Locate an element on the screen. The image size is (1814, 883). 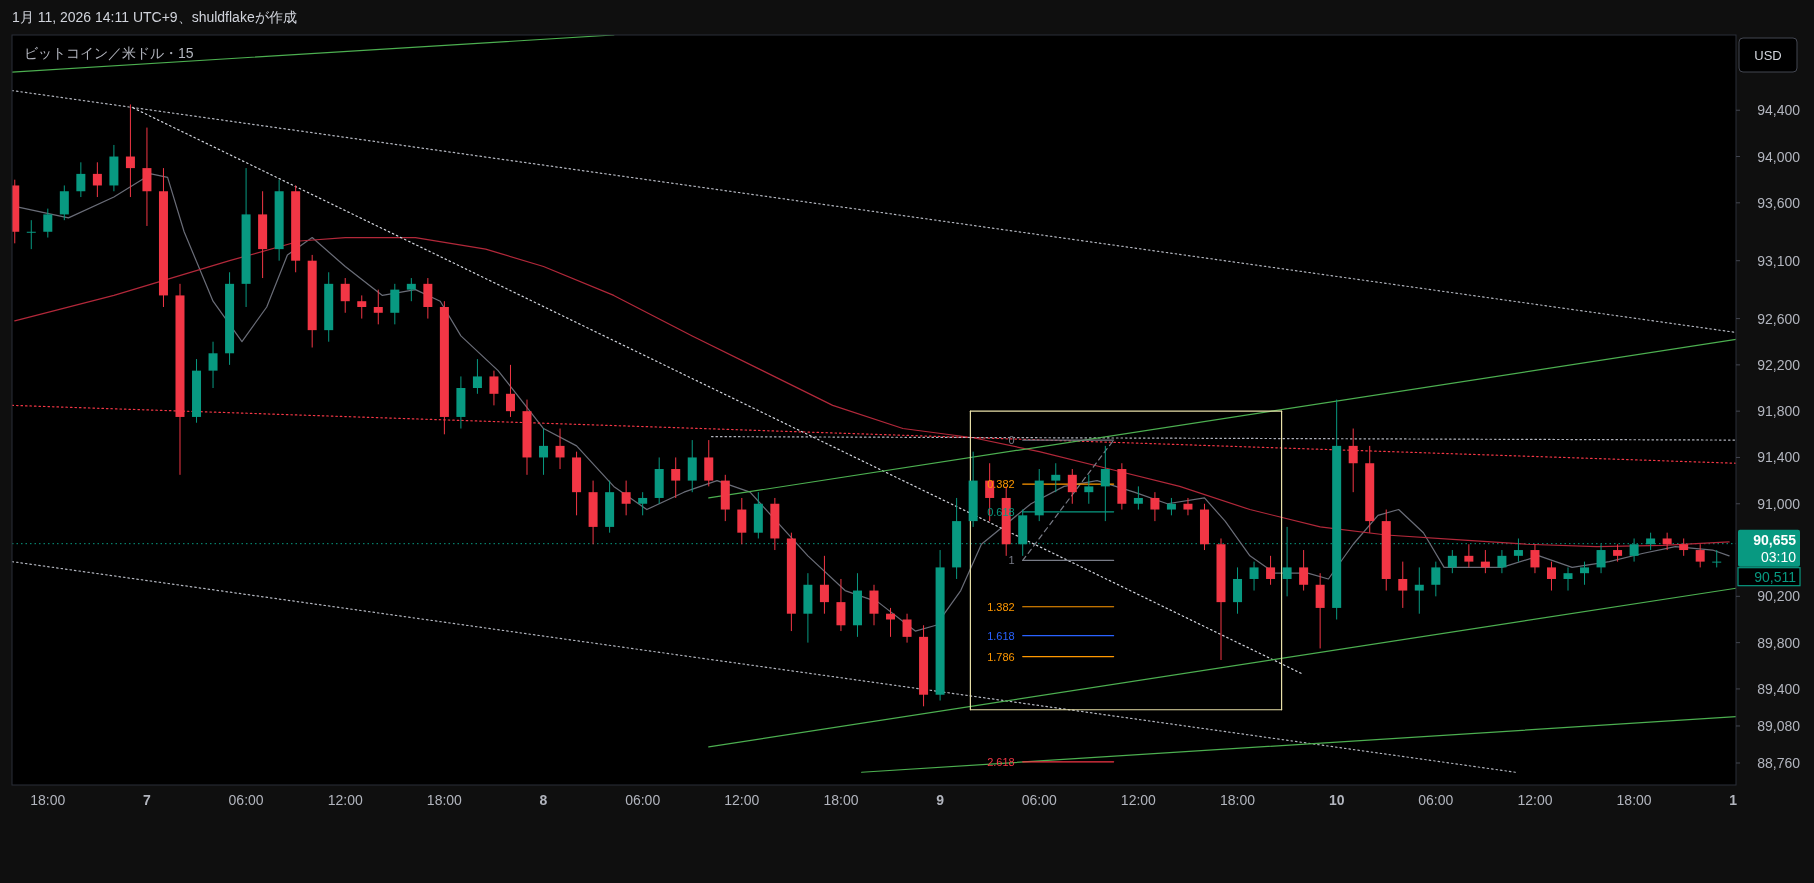
series-label: 1.382 is located at coordinates (1001, 606).